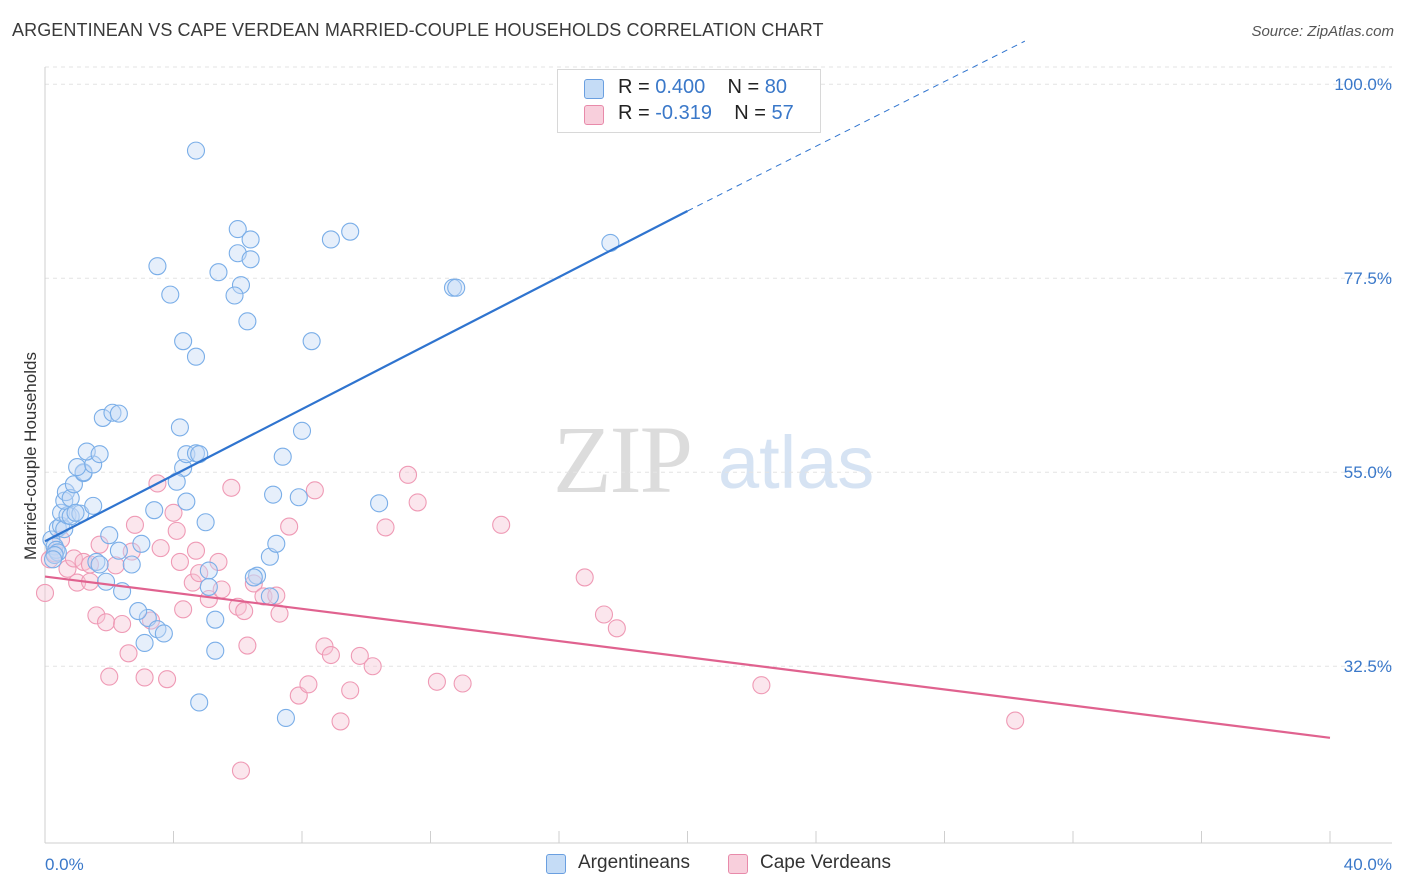 The height and width of the screenshot is (892, 1406). I want to click on x-tick-label-max: 40.0%, so click(1368, 864).